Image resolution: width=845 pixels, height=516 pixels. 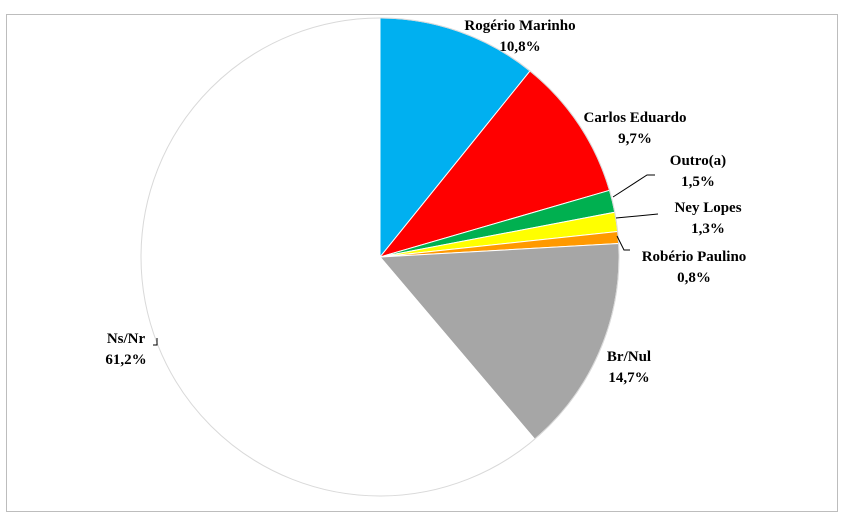 I want to click on slice-value-ney-lopes: 1,3%, so click(x=708, y=229).